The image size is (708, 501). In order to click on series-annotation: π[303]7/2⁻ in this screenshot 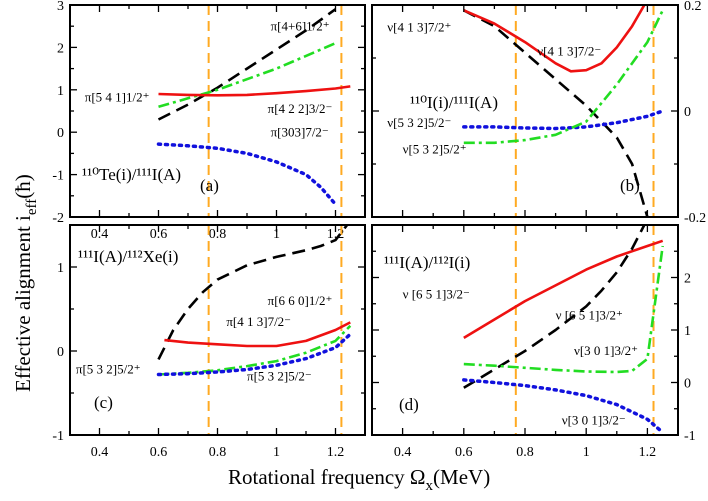, I will do `click(300, 131)`.